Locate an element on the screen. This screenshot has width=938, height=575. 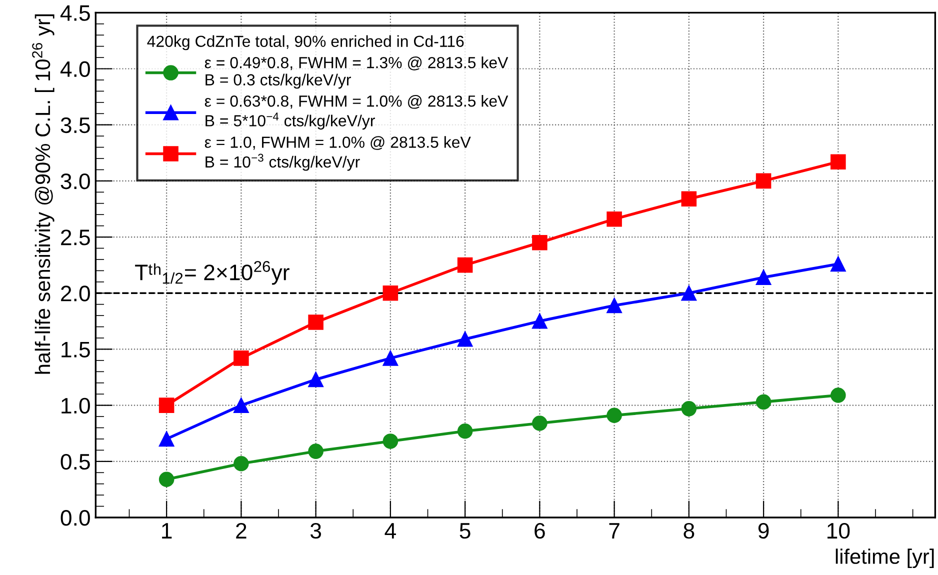
x-tick-label: 6 is located at coordinates (539, 530).